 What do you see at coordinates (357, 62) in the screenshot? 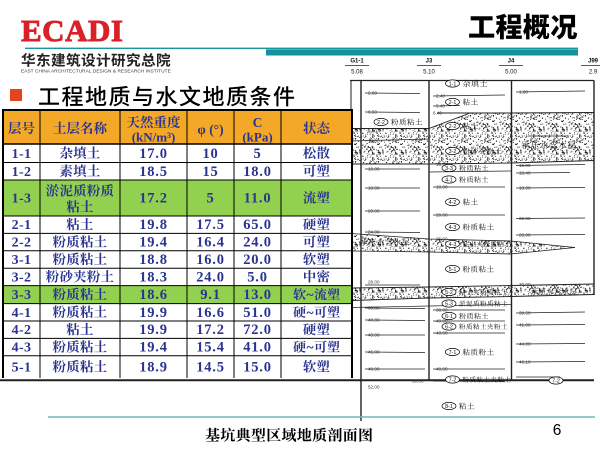
I see `svg-text: G1-1` at bounding box center [357, 62].